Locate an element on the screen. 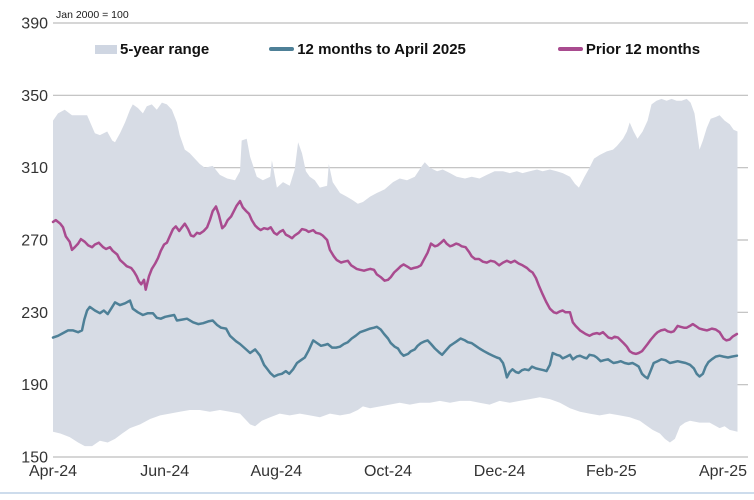 This screenshot has width=754, height=500. y-tick-label: 190 is located at coordinates (34, 385).